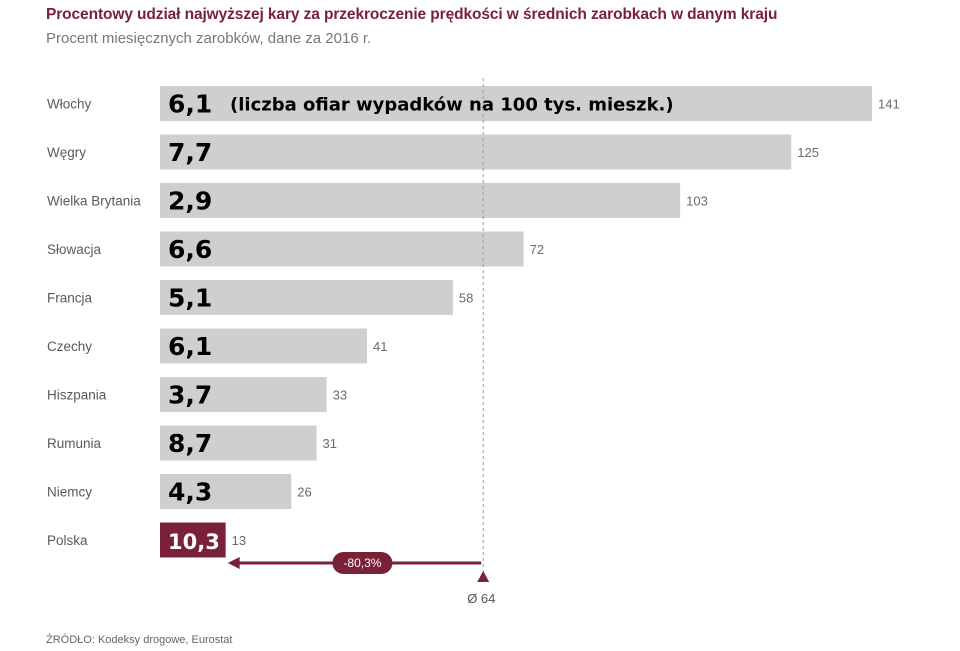 This screenshot has height=651, width=960. What do you see at coordinates (889, 104) in the screenshot?
I see `value-label: 141` at bounding box center [889, 104].